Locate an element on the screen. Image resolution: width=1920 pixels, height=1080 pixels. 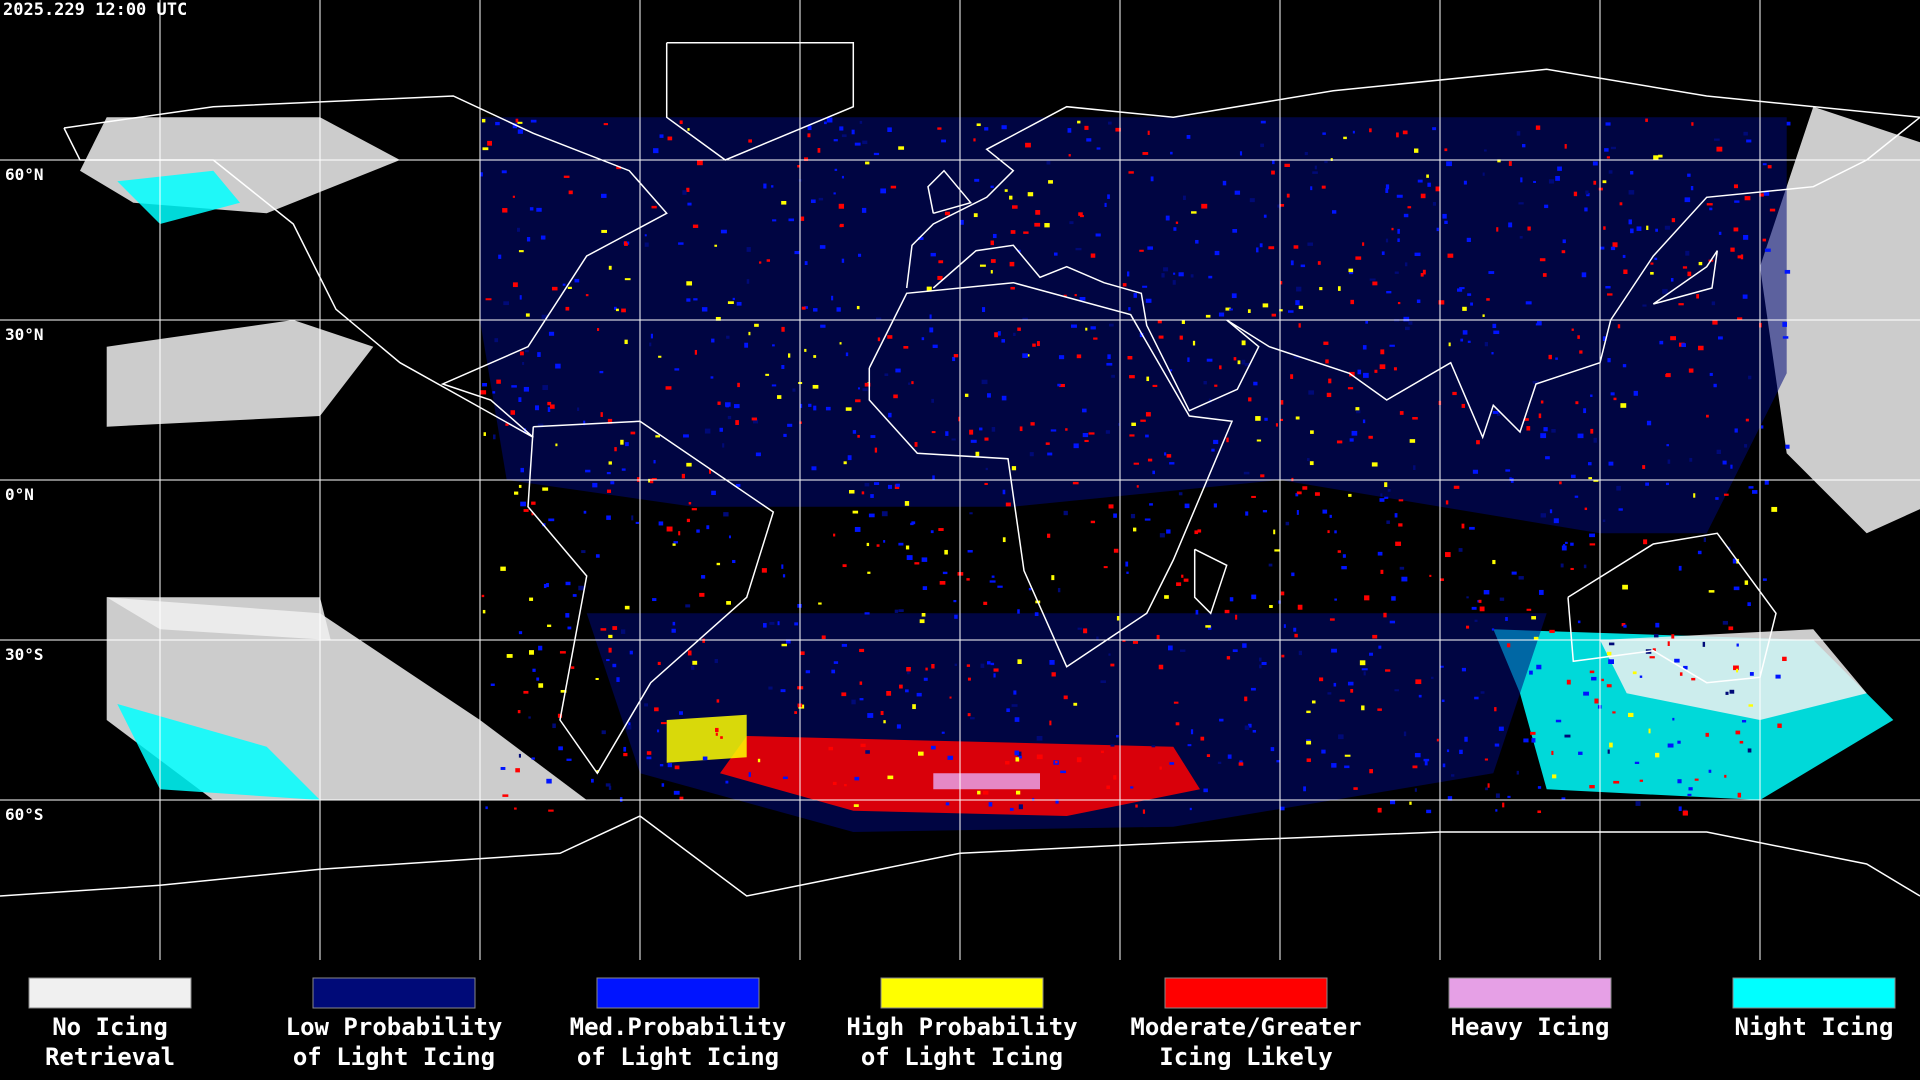
timestamp: 2025.229 12:00 UTC is located at coordinates (95, 10).